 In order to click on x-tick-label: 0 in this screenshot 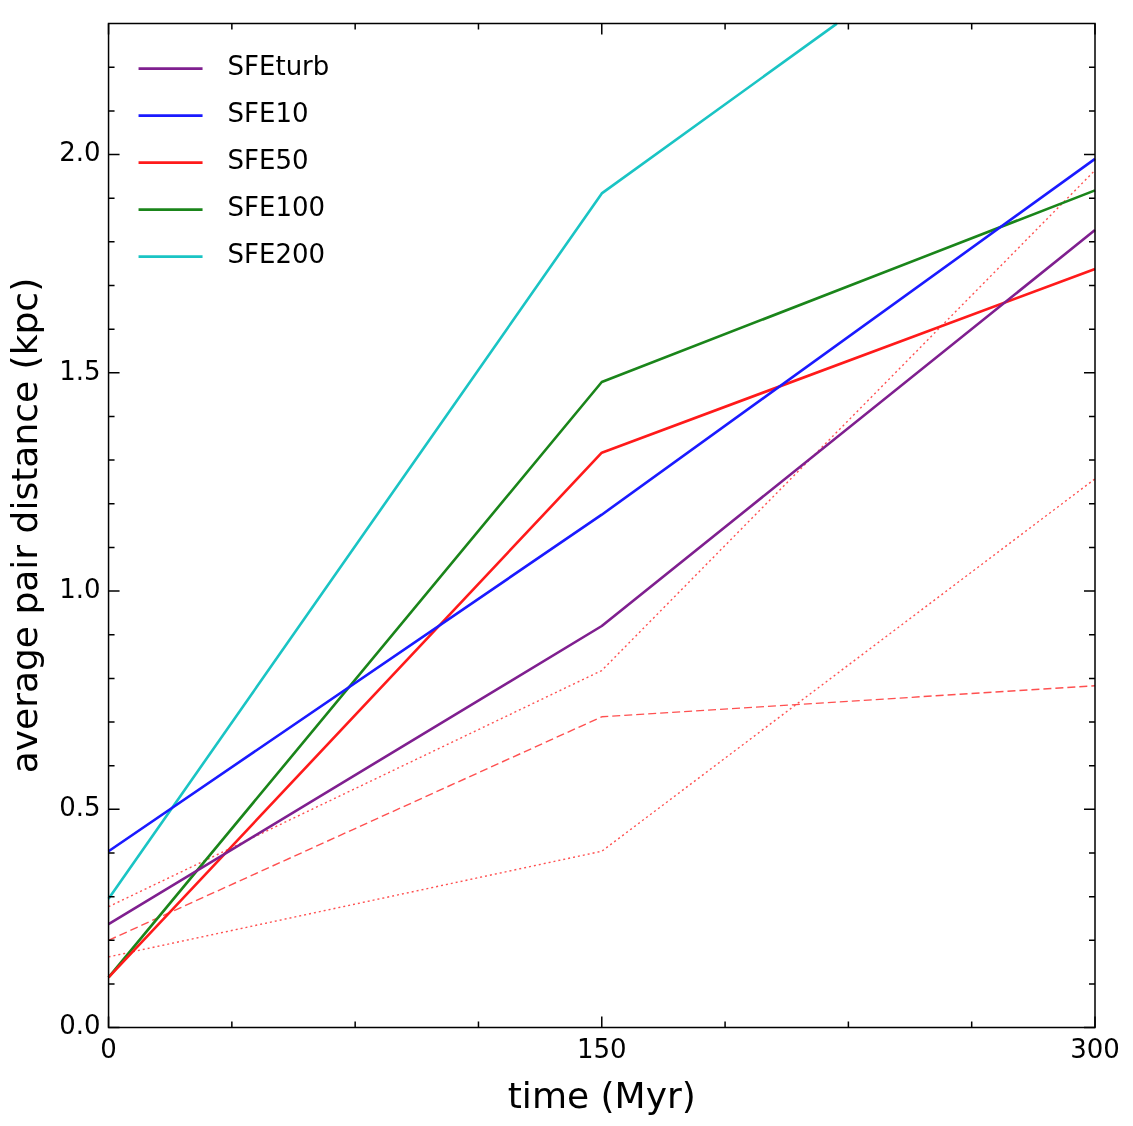, I will do `click(108, 1048)`.